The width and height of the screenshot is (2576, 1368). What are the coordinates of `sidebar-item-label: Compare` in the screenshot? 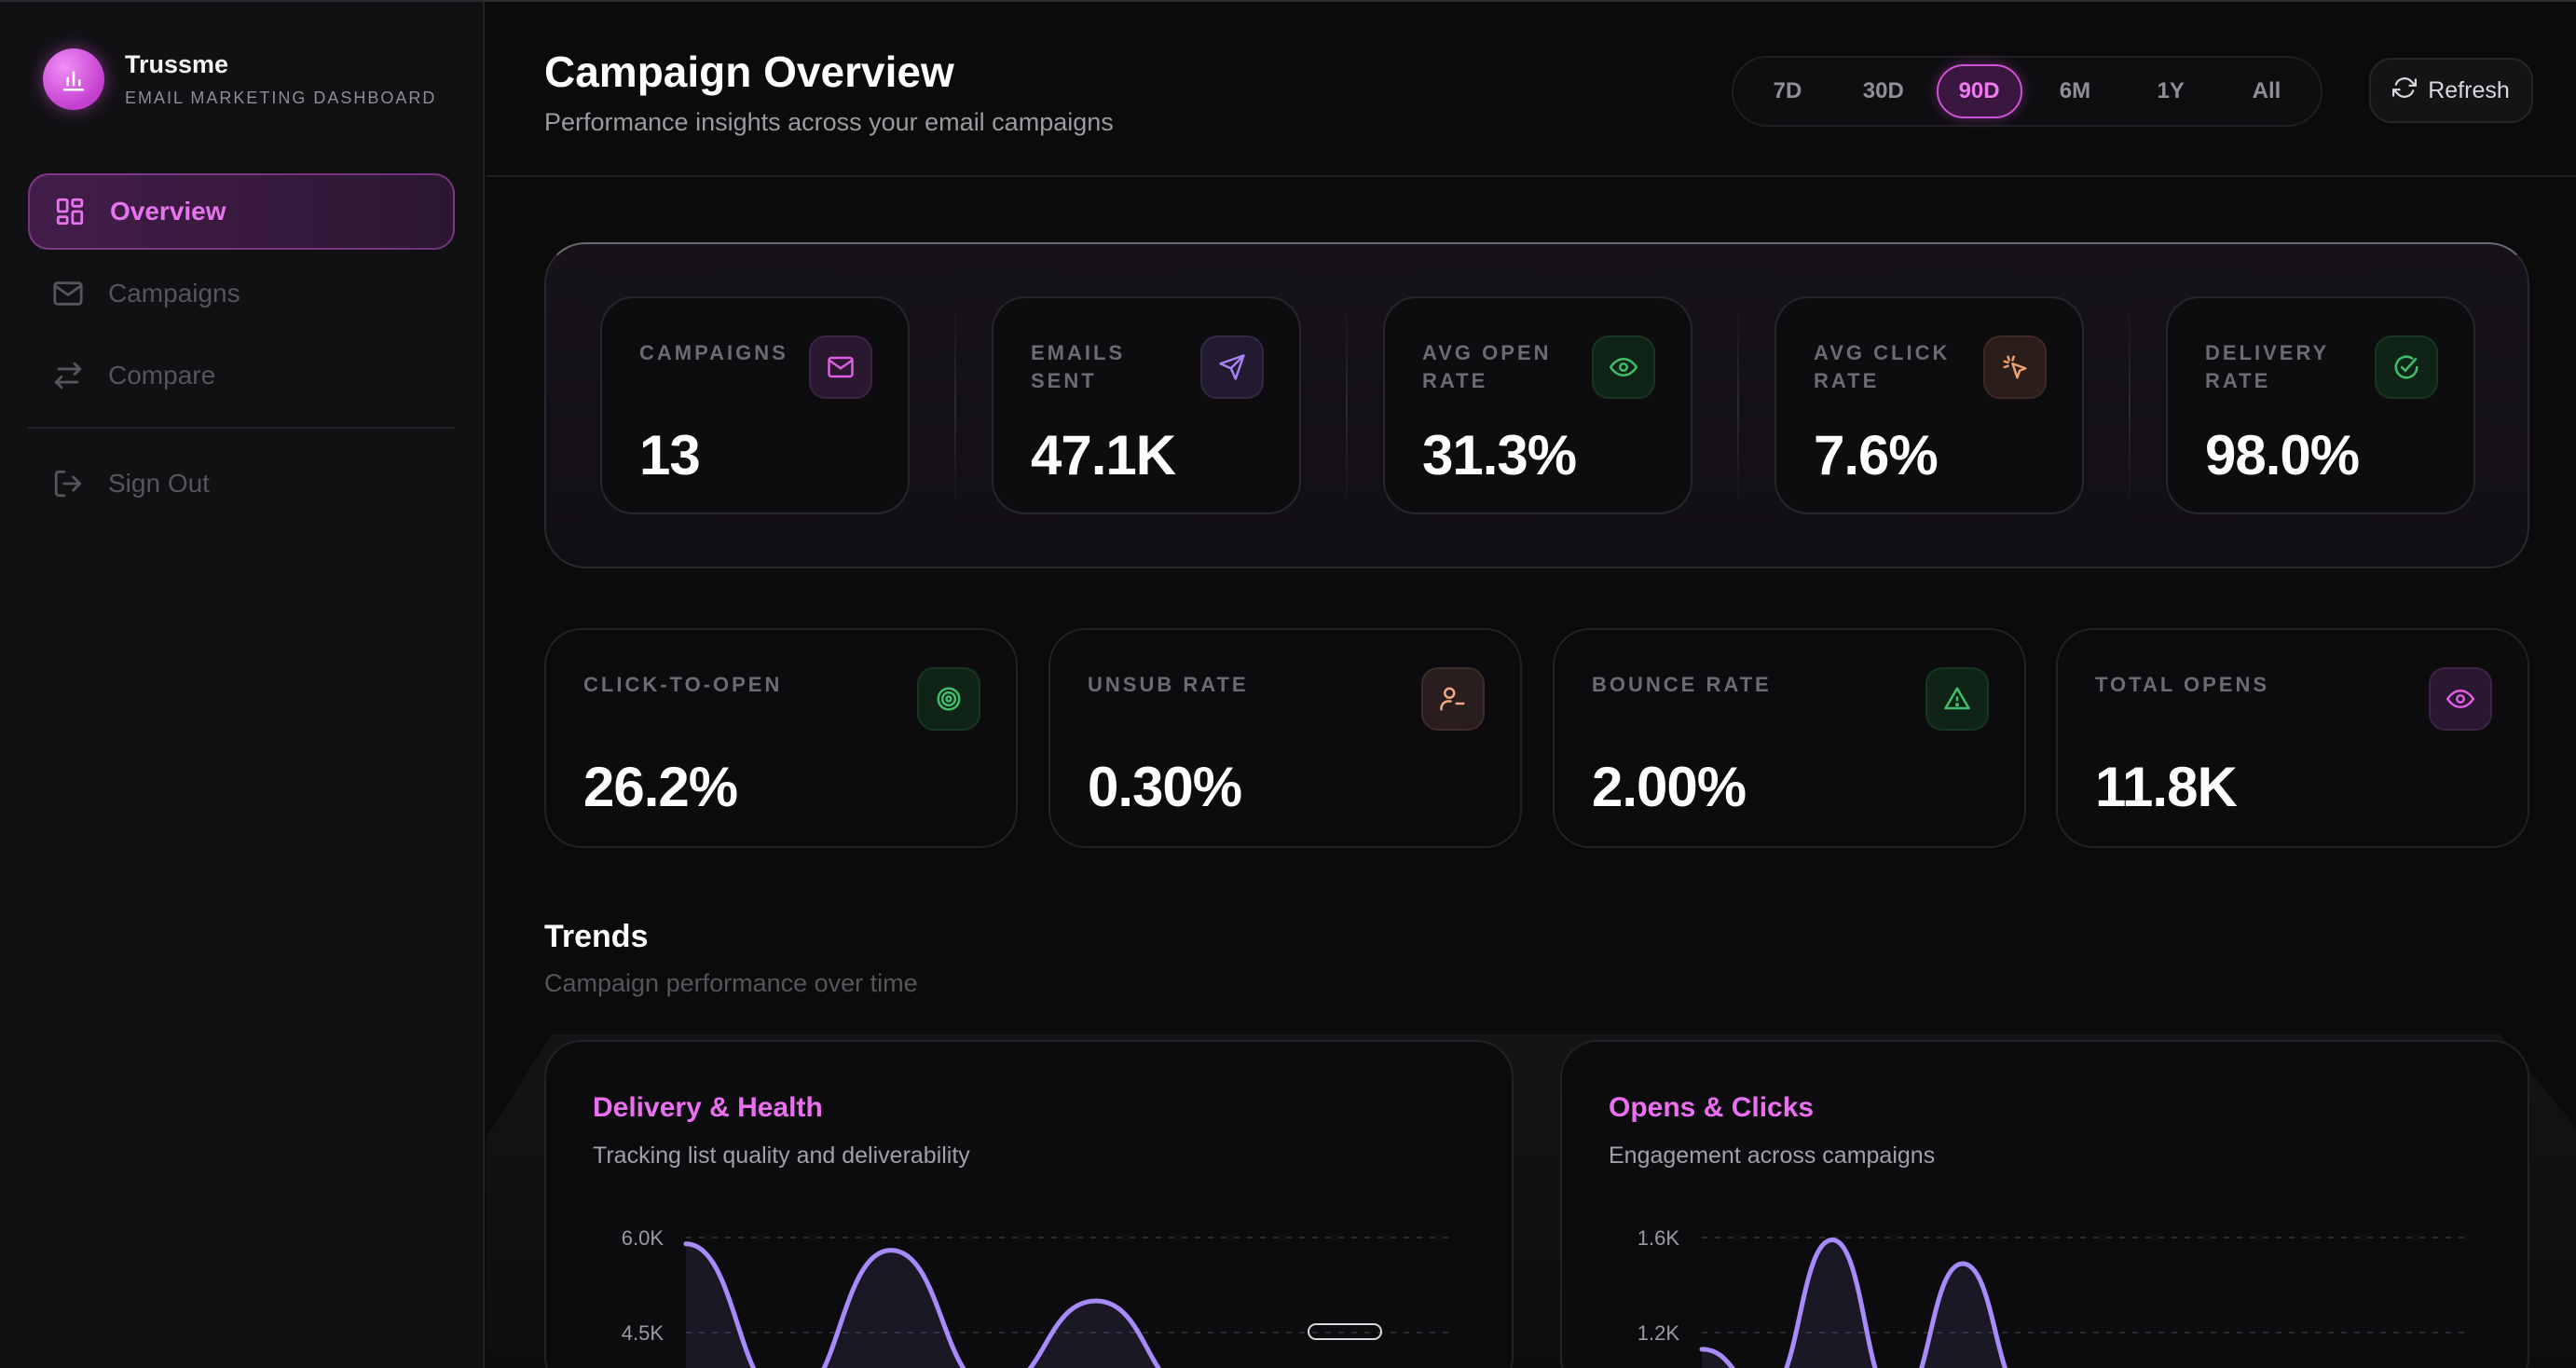 It's located at (162, 375).